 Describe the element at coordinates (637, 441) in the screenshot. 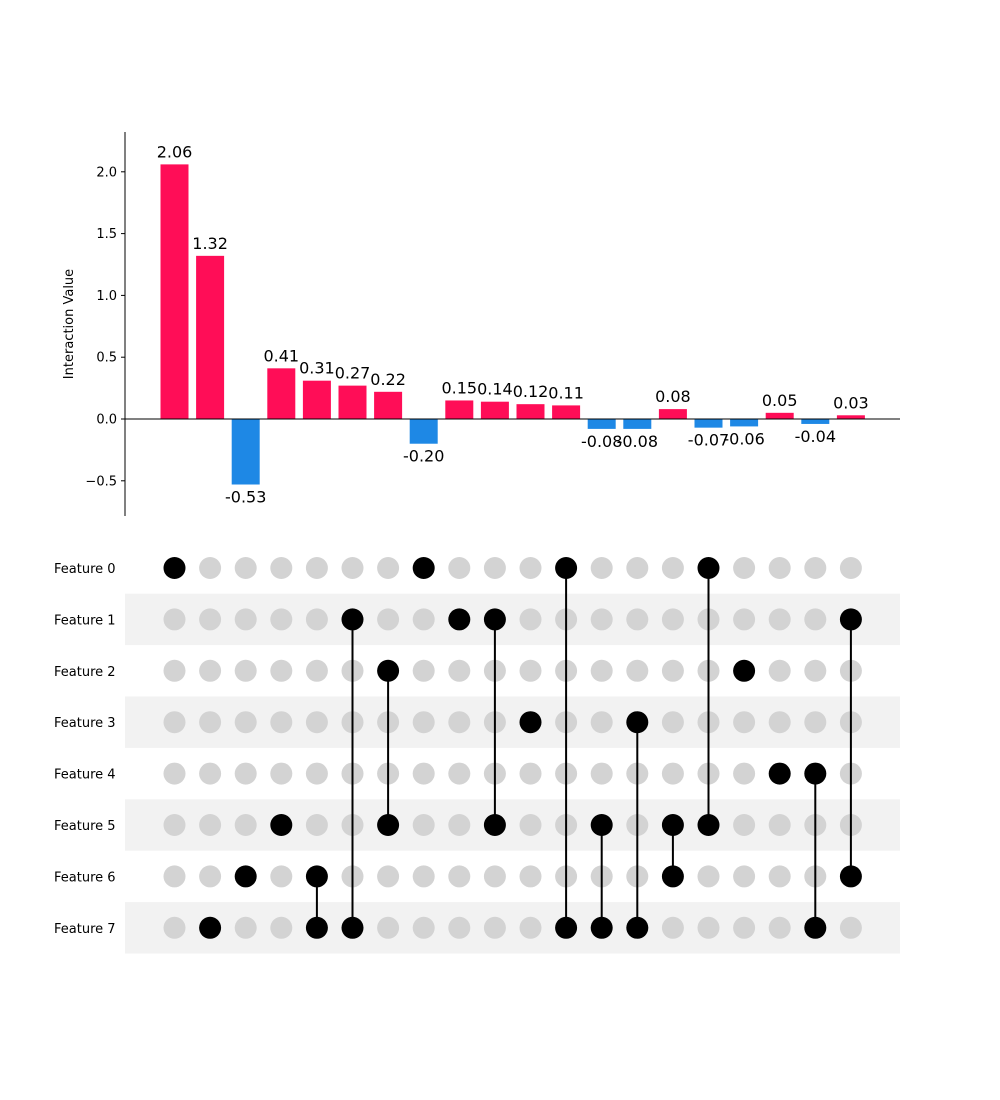

I see `bar-value-label: -0.08` at that location.